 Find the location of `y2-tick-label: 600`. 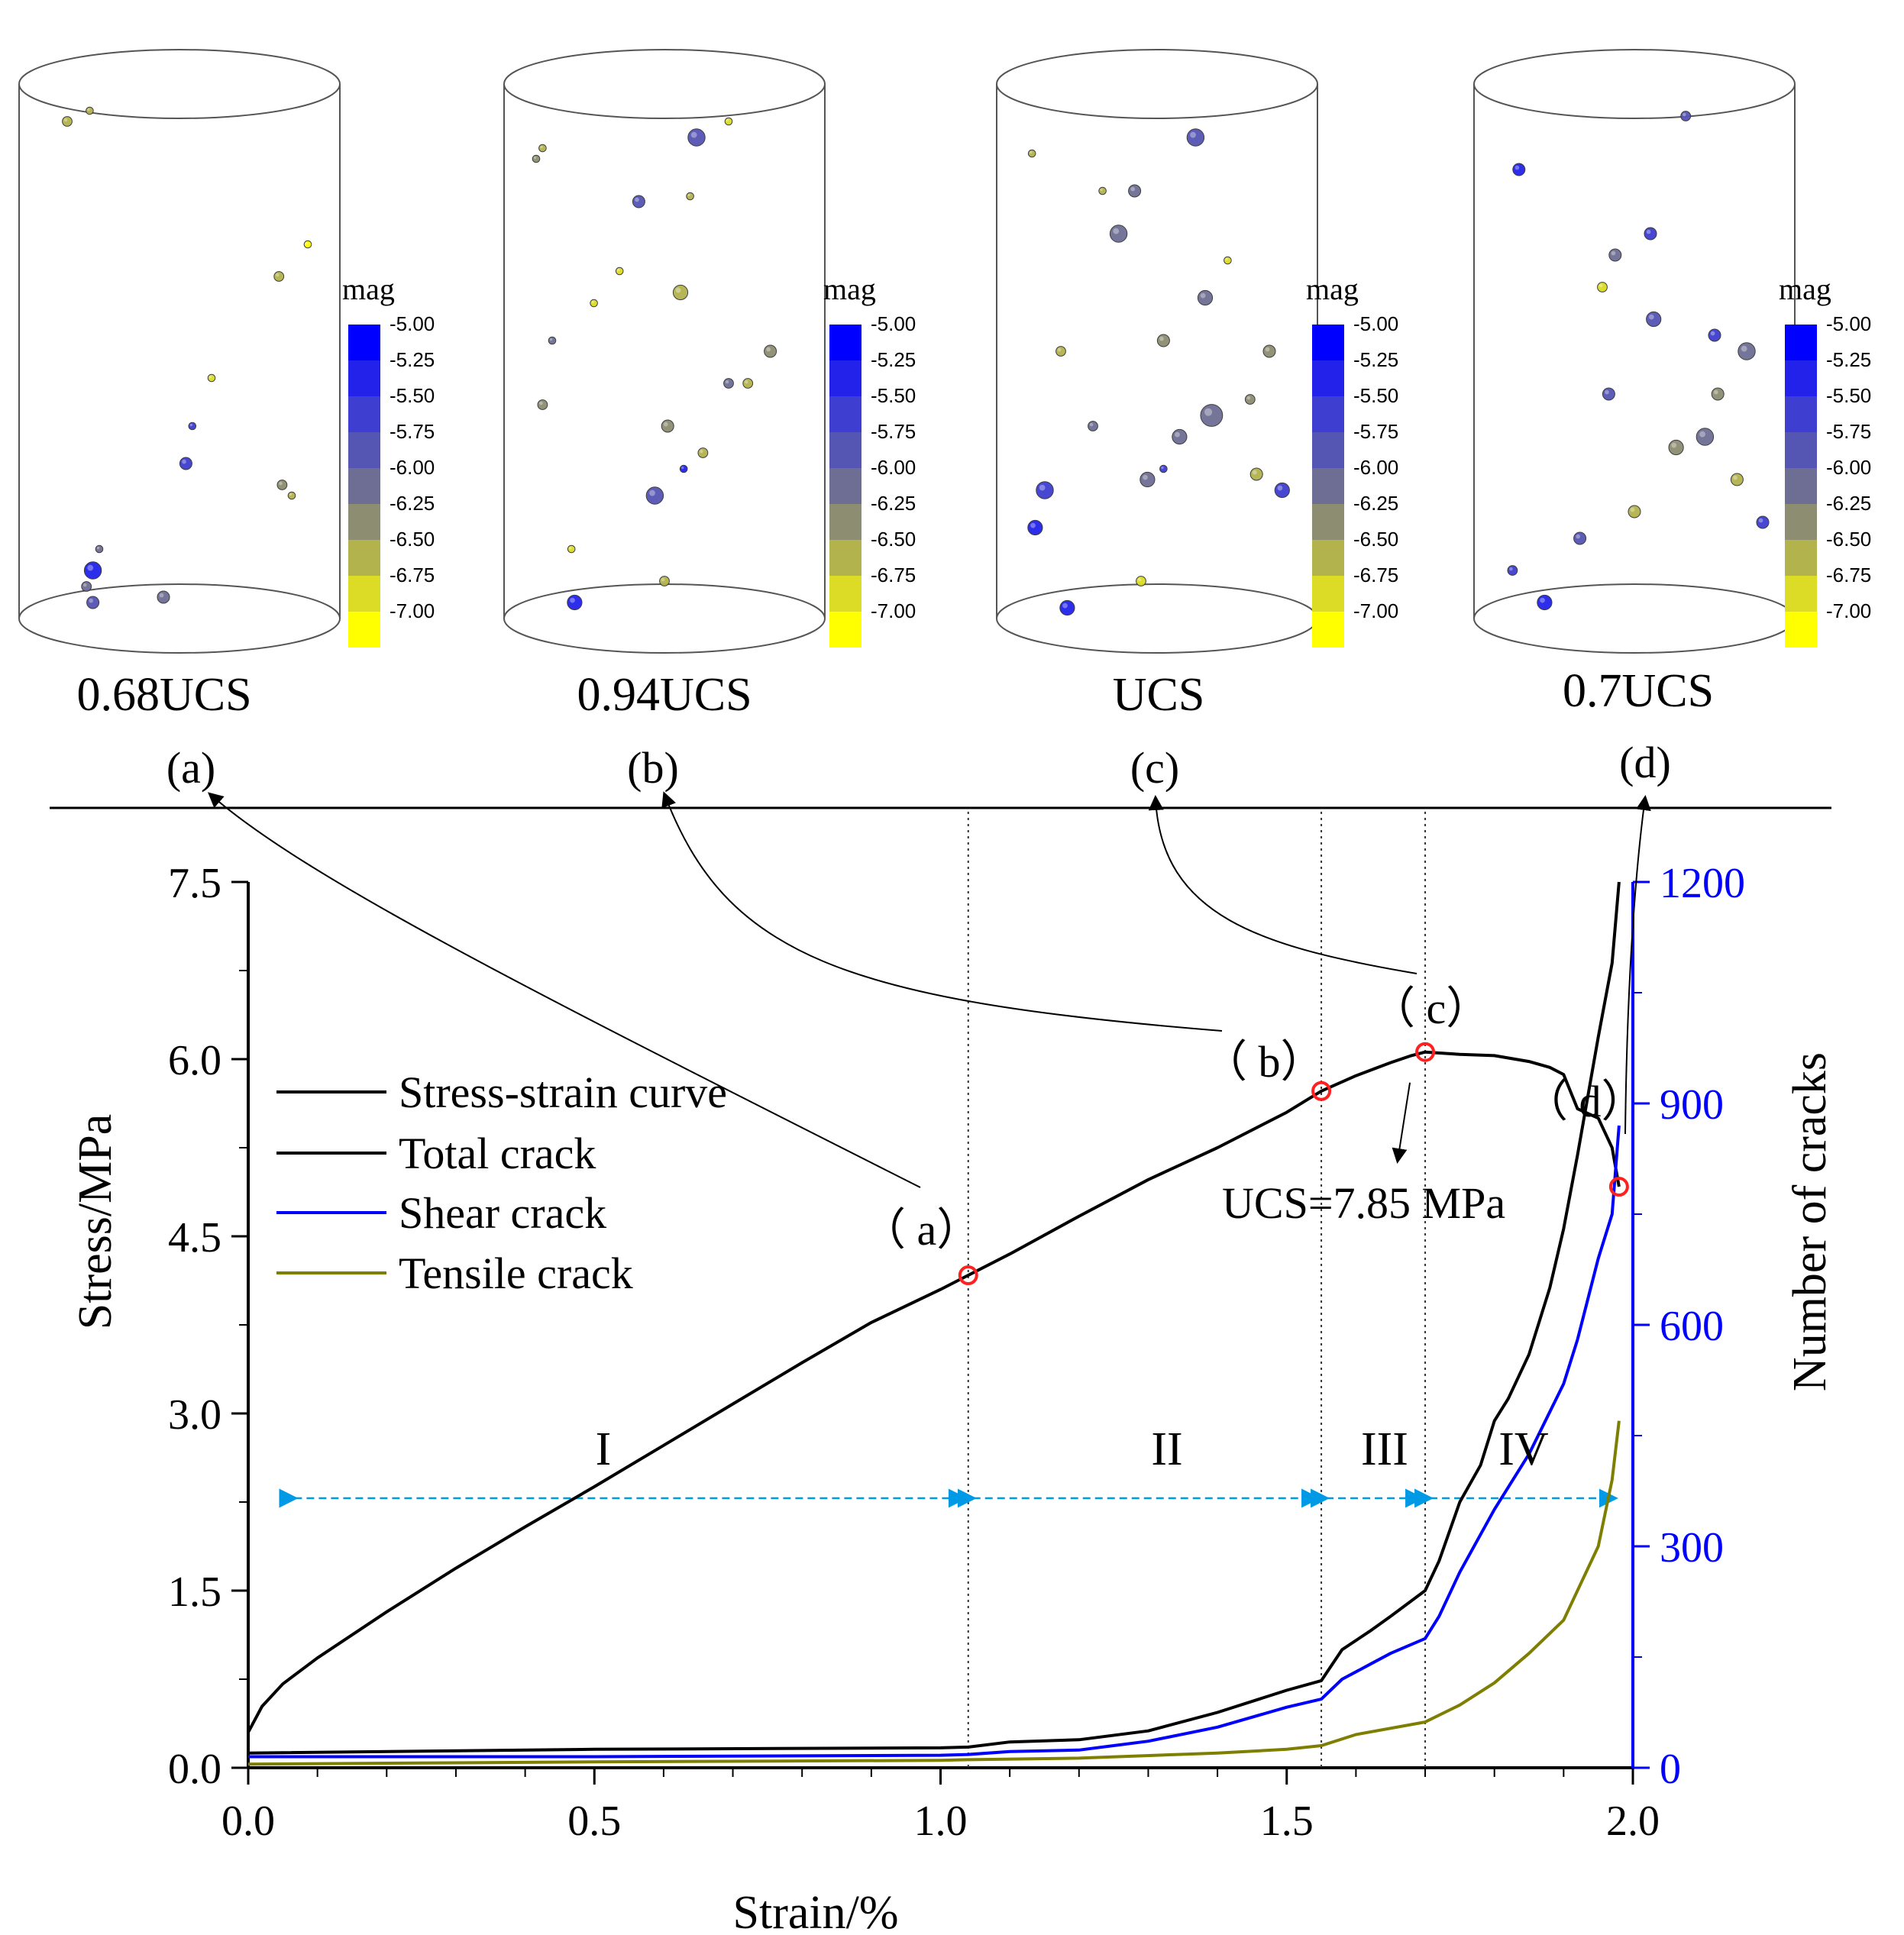

y2-tick-label: 600 is located at coordinates (1692, 1326).